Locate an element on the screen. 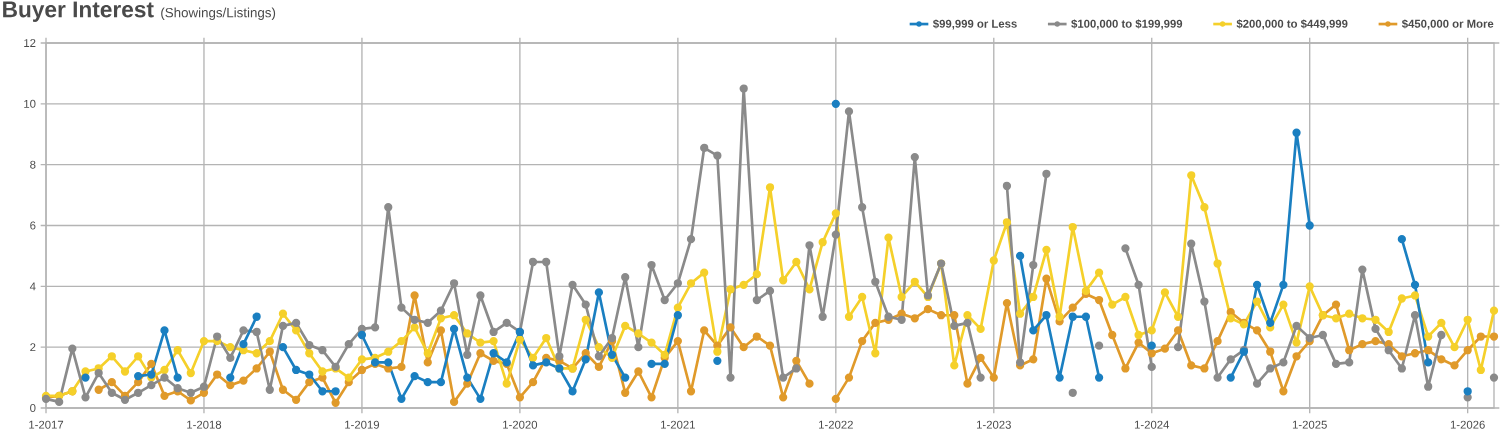 The image size is (1501, 447). x-tick-label: 1-2021 is located at coordinates (678, 424).